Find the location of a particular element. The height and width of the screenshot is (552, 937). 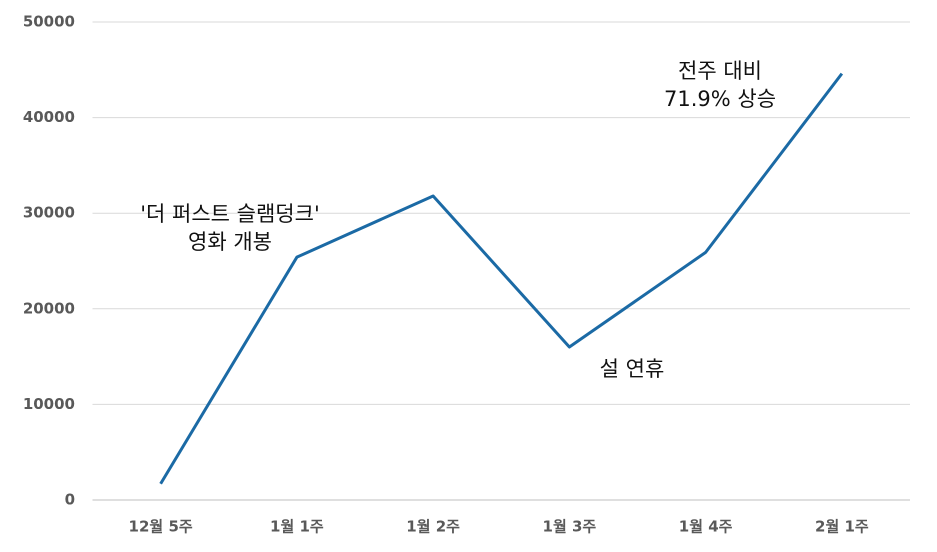

y-tick-label: 20000 is located at coordinates (49, 308).